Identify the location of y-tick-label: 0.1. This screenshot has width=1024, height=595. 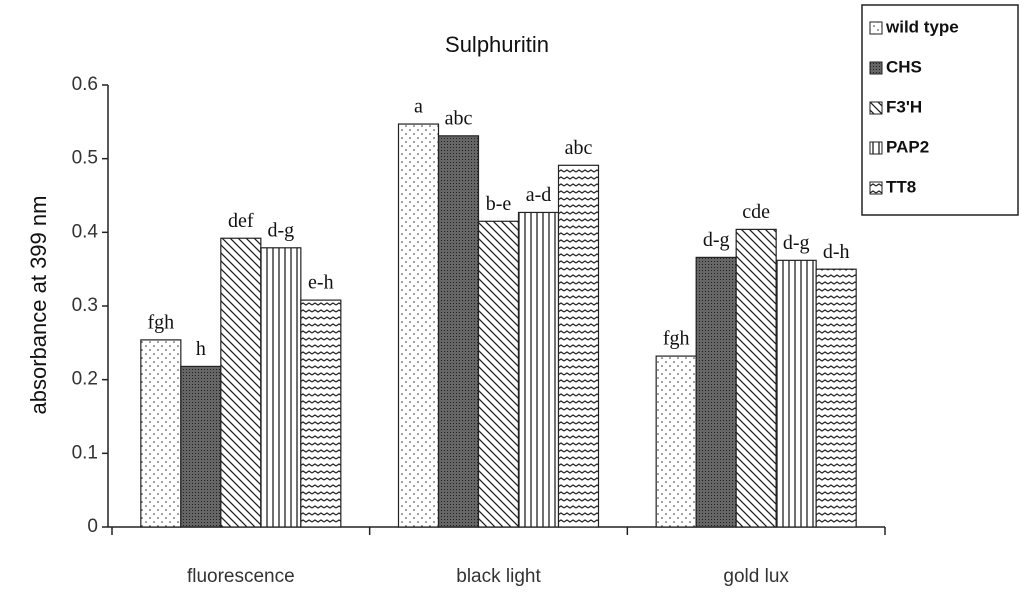
(85, 452).